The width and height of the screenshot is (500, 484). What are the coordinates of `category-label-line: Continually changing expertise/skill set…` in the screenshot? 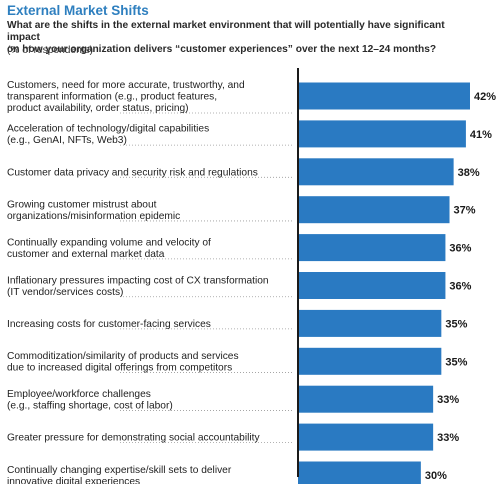 It's located at (119, 470).